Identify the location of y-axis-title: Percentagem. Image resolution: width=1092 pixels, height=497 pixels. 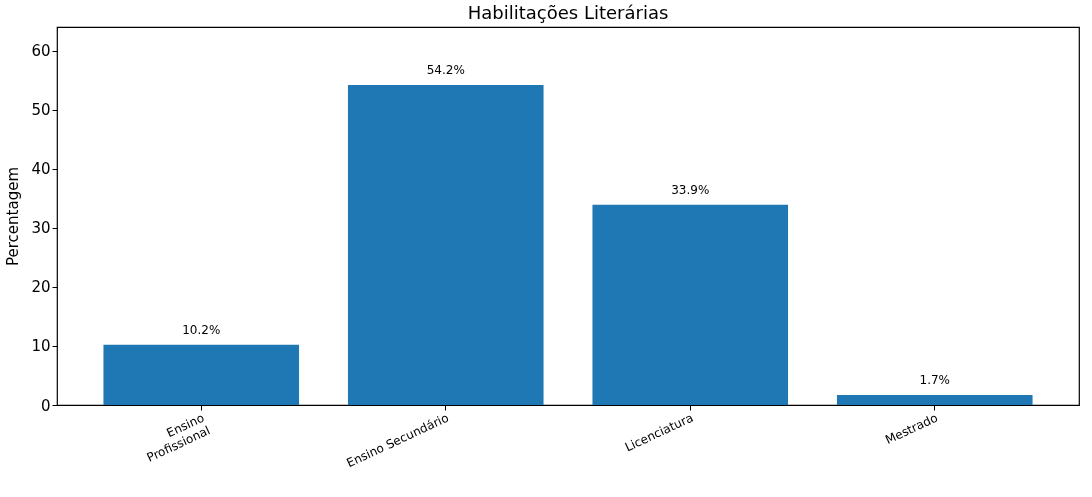
(13, 216).